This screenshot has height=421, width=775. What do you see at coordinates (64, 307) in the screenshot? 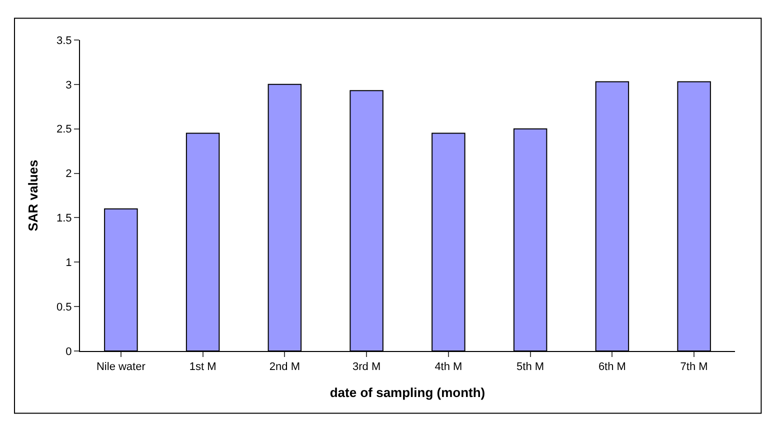
I see `y-tick-label: 0.5` at bounding box center [64, 307].